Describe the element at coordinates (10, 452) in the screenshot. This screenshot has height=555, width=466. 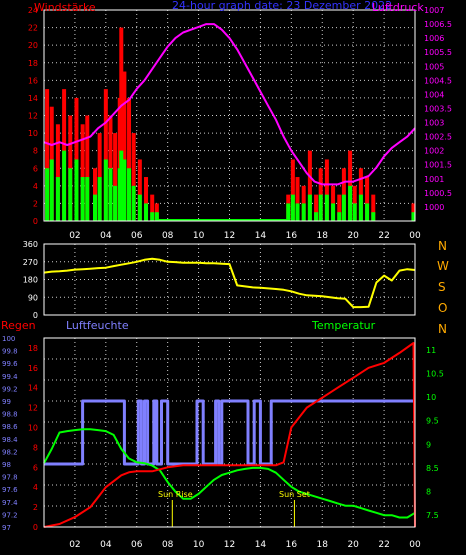
I see `humidity-axis-tick: 98.2` at that location.